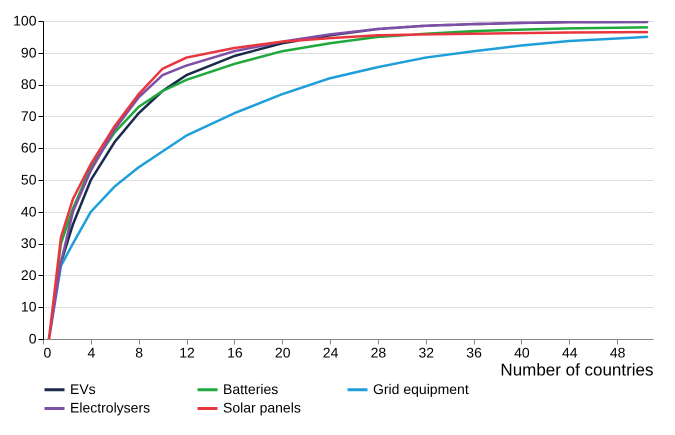 This screenshot has width=675, height=435. What do you see at coordinates (28, 84) in the screenshot?
I see `y-tick-label: 80` at bounding box center [28, 84].